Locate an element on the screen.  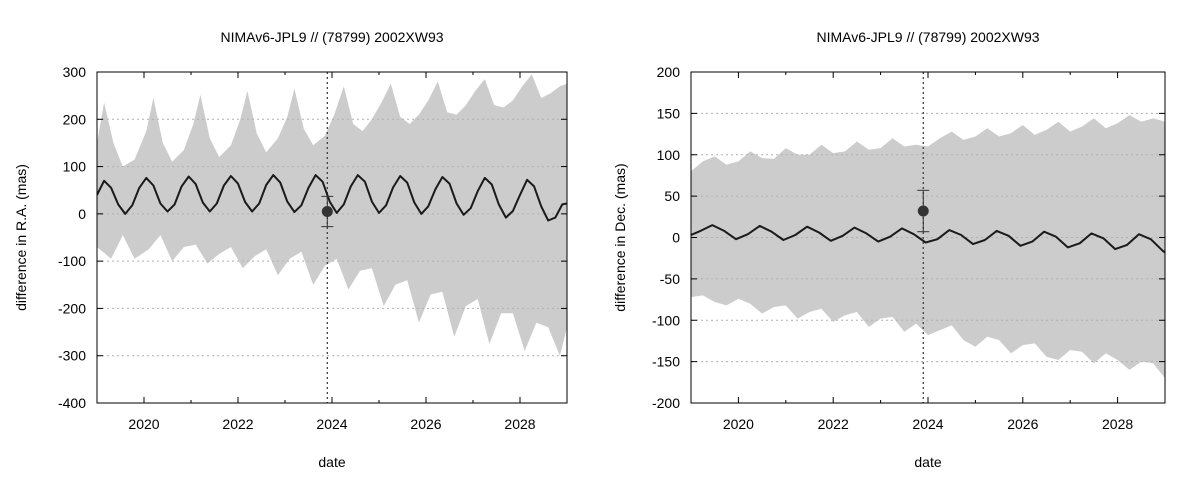
y-tick-label: -400 is located at coordinates (72, 403).